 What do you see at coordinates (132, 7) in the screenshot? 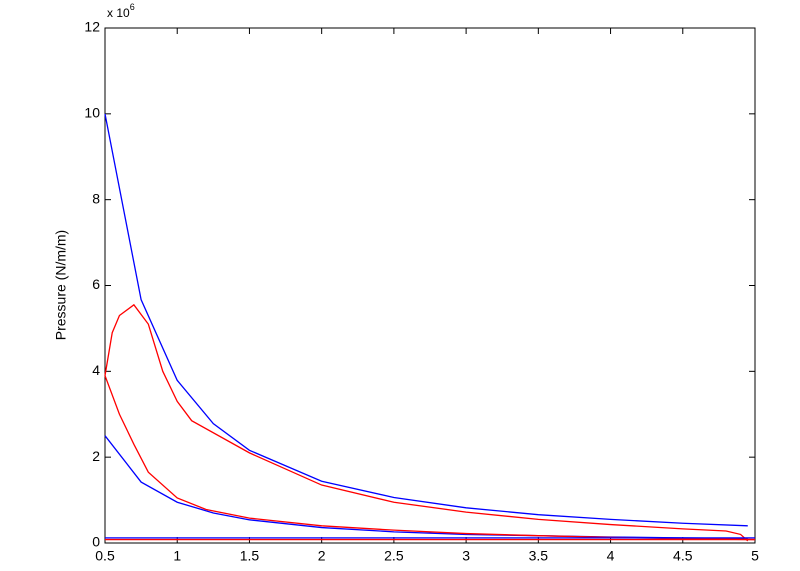
I see `exponent-power: 6` at bounding box center [132, 7].